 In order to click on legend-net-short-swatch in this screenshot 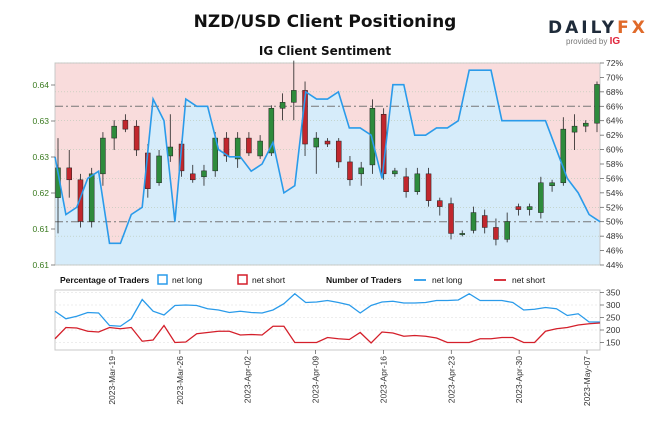, I will do `click(242, 279)`.